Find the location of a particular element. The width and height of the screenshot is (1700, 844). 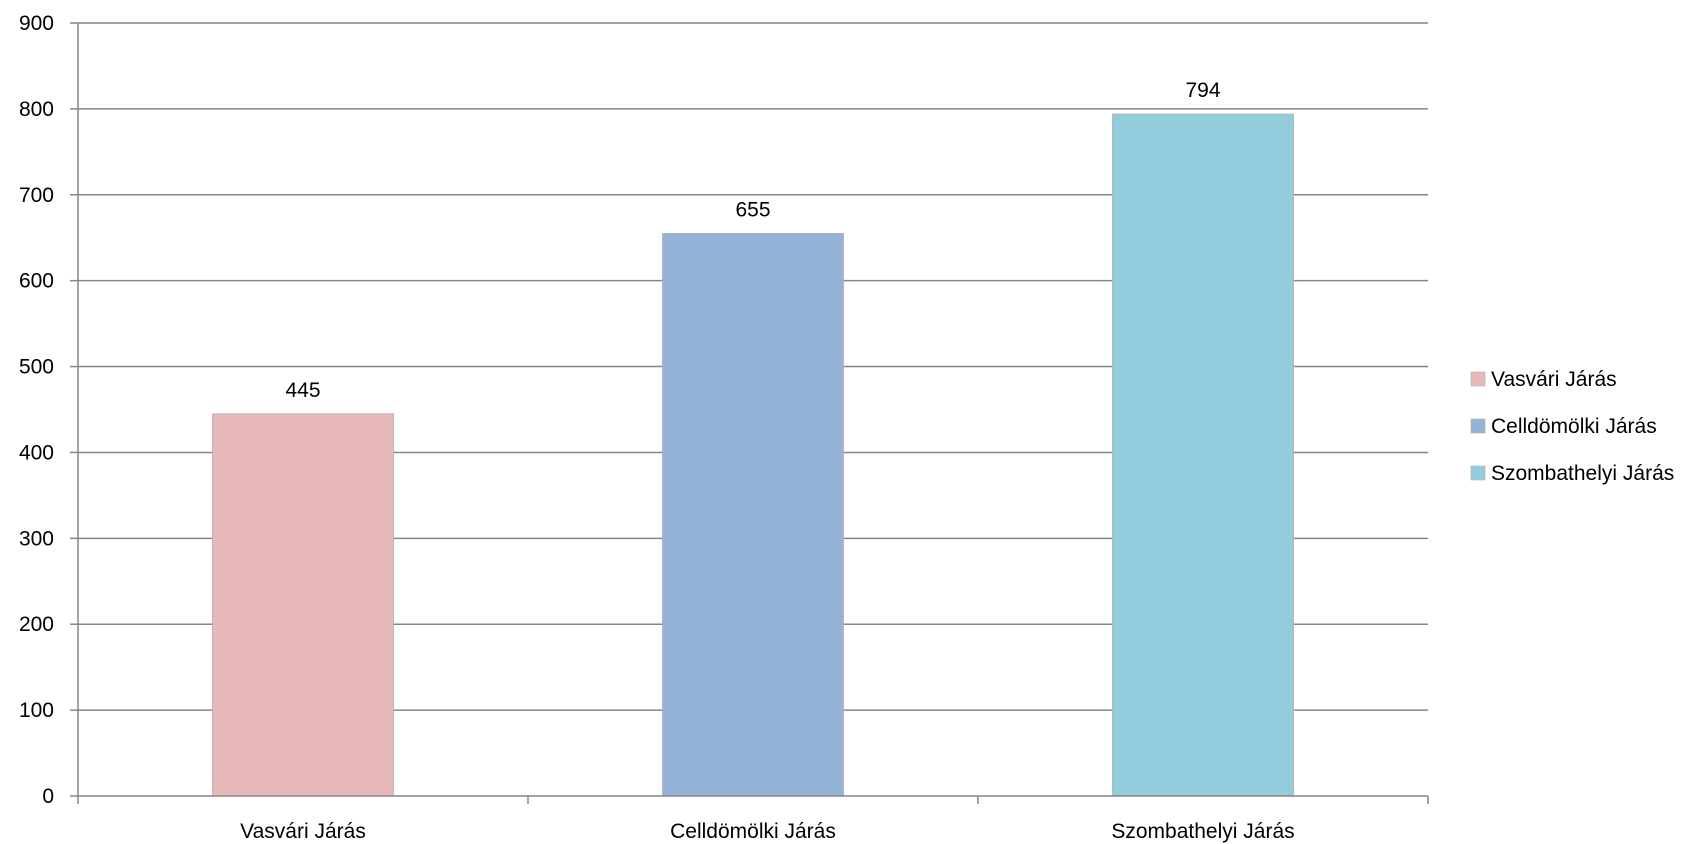

y-tick-label-400: 400 is located at coordinates (36, 452).